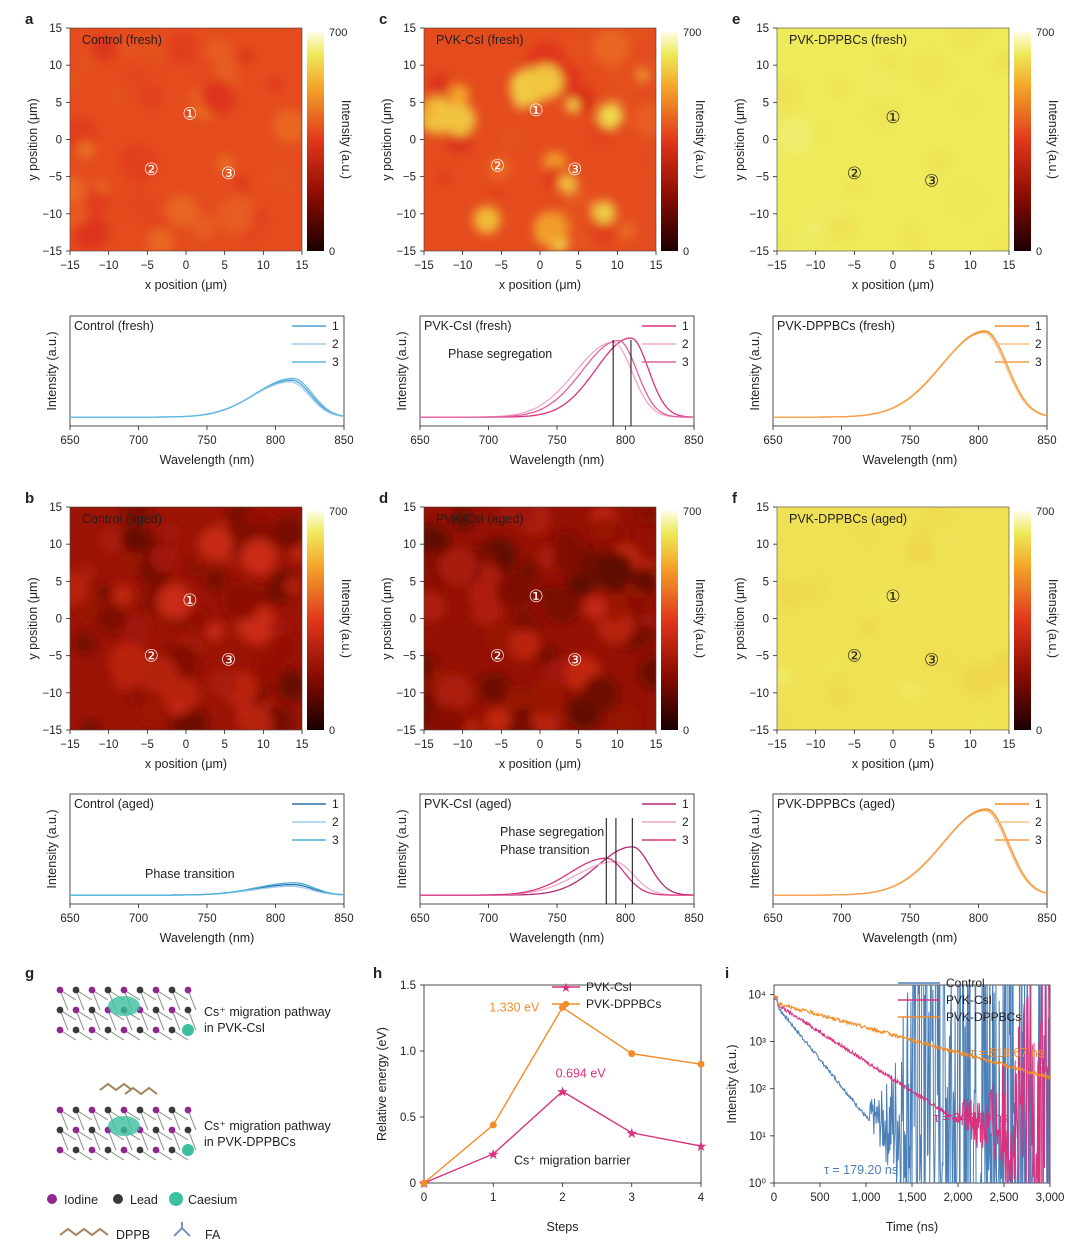 The height and width of the screenshot is (1254, 1080). What do you see at coordinates (52, 370) in the screenshot?
I see `y-axis-label: Intensity (a.u.)` at bounding box center [52, 370].